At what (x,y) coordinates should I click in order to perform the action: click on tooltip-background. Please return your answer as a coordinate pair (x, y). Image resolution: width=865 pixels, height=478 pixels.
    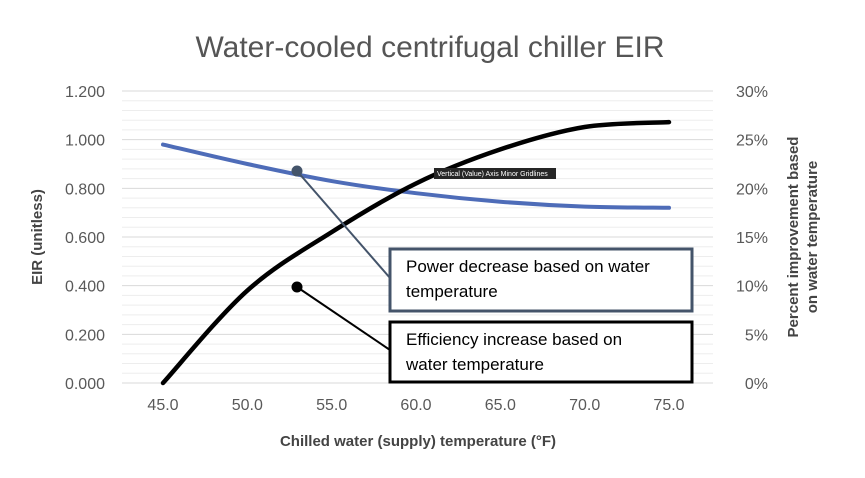
    Looking at the image, I should click on (495, 173).